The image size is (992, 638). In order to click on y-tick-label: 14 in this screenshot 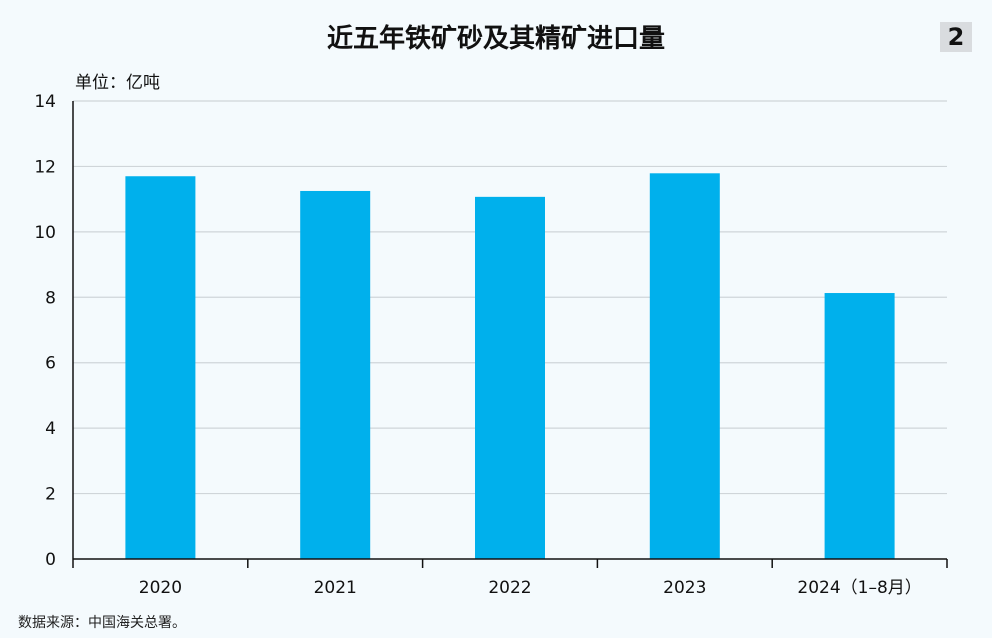, I will do `click(45, 102)`.